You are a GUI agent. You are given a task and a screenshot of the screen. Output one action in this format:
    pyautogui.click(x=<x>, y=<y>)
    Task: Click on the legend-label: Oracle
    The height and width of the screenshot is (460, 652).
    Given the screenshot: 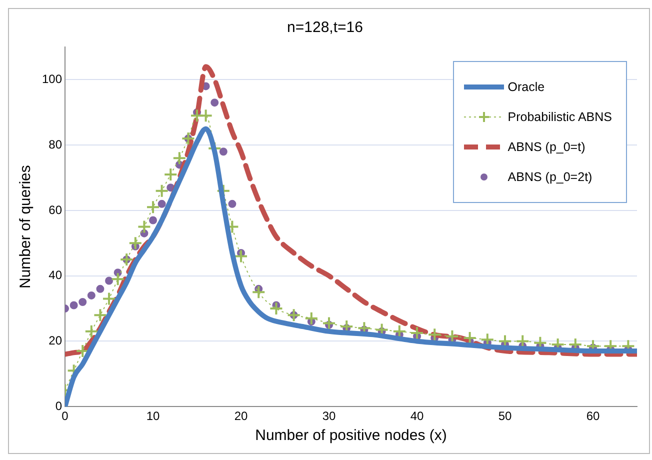 What is the action you would take?
    pyautogui.click(x=526, y=87)
    